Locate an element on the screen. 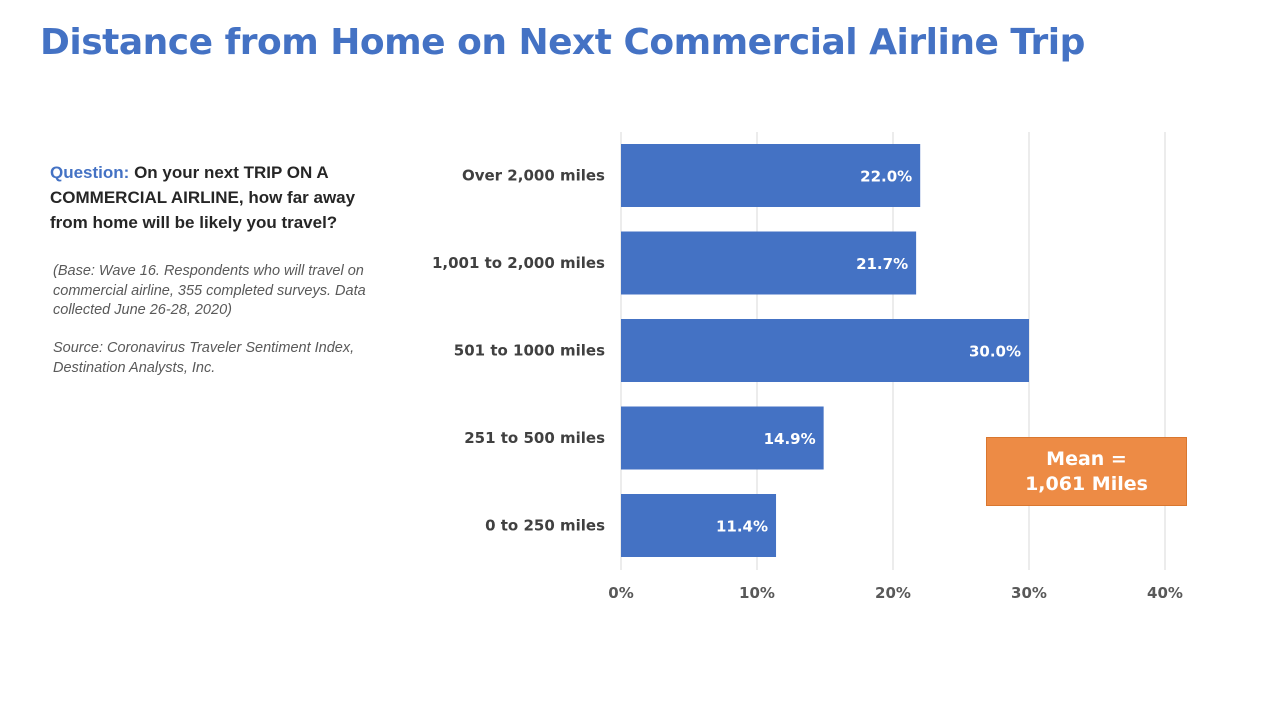 Image resolution: width=1280 pixels, height=720 pixels. x-tick-label: 10% is located at coordinates (757, 593).